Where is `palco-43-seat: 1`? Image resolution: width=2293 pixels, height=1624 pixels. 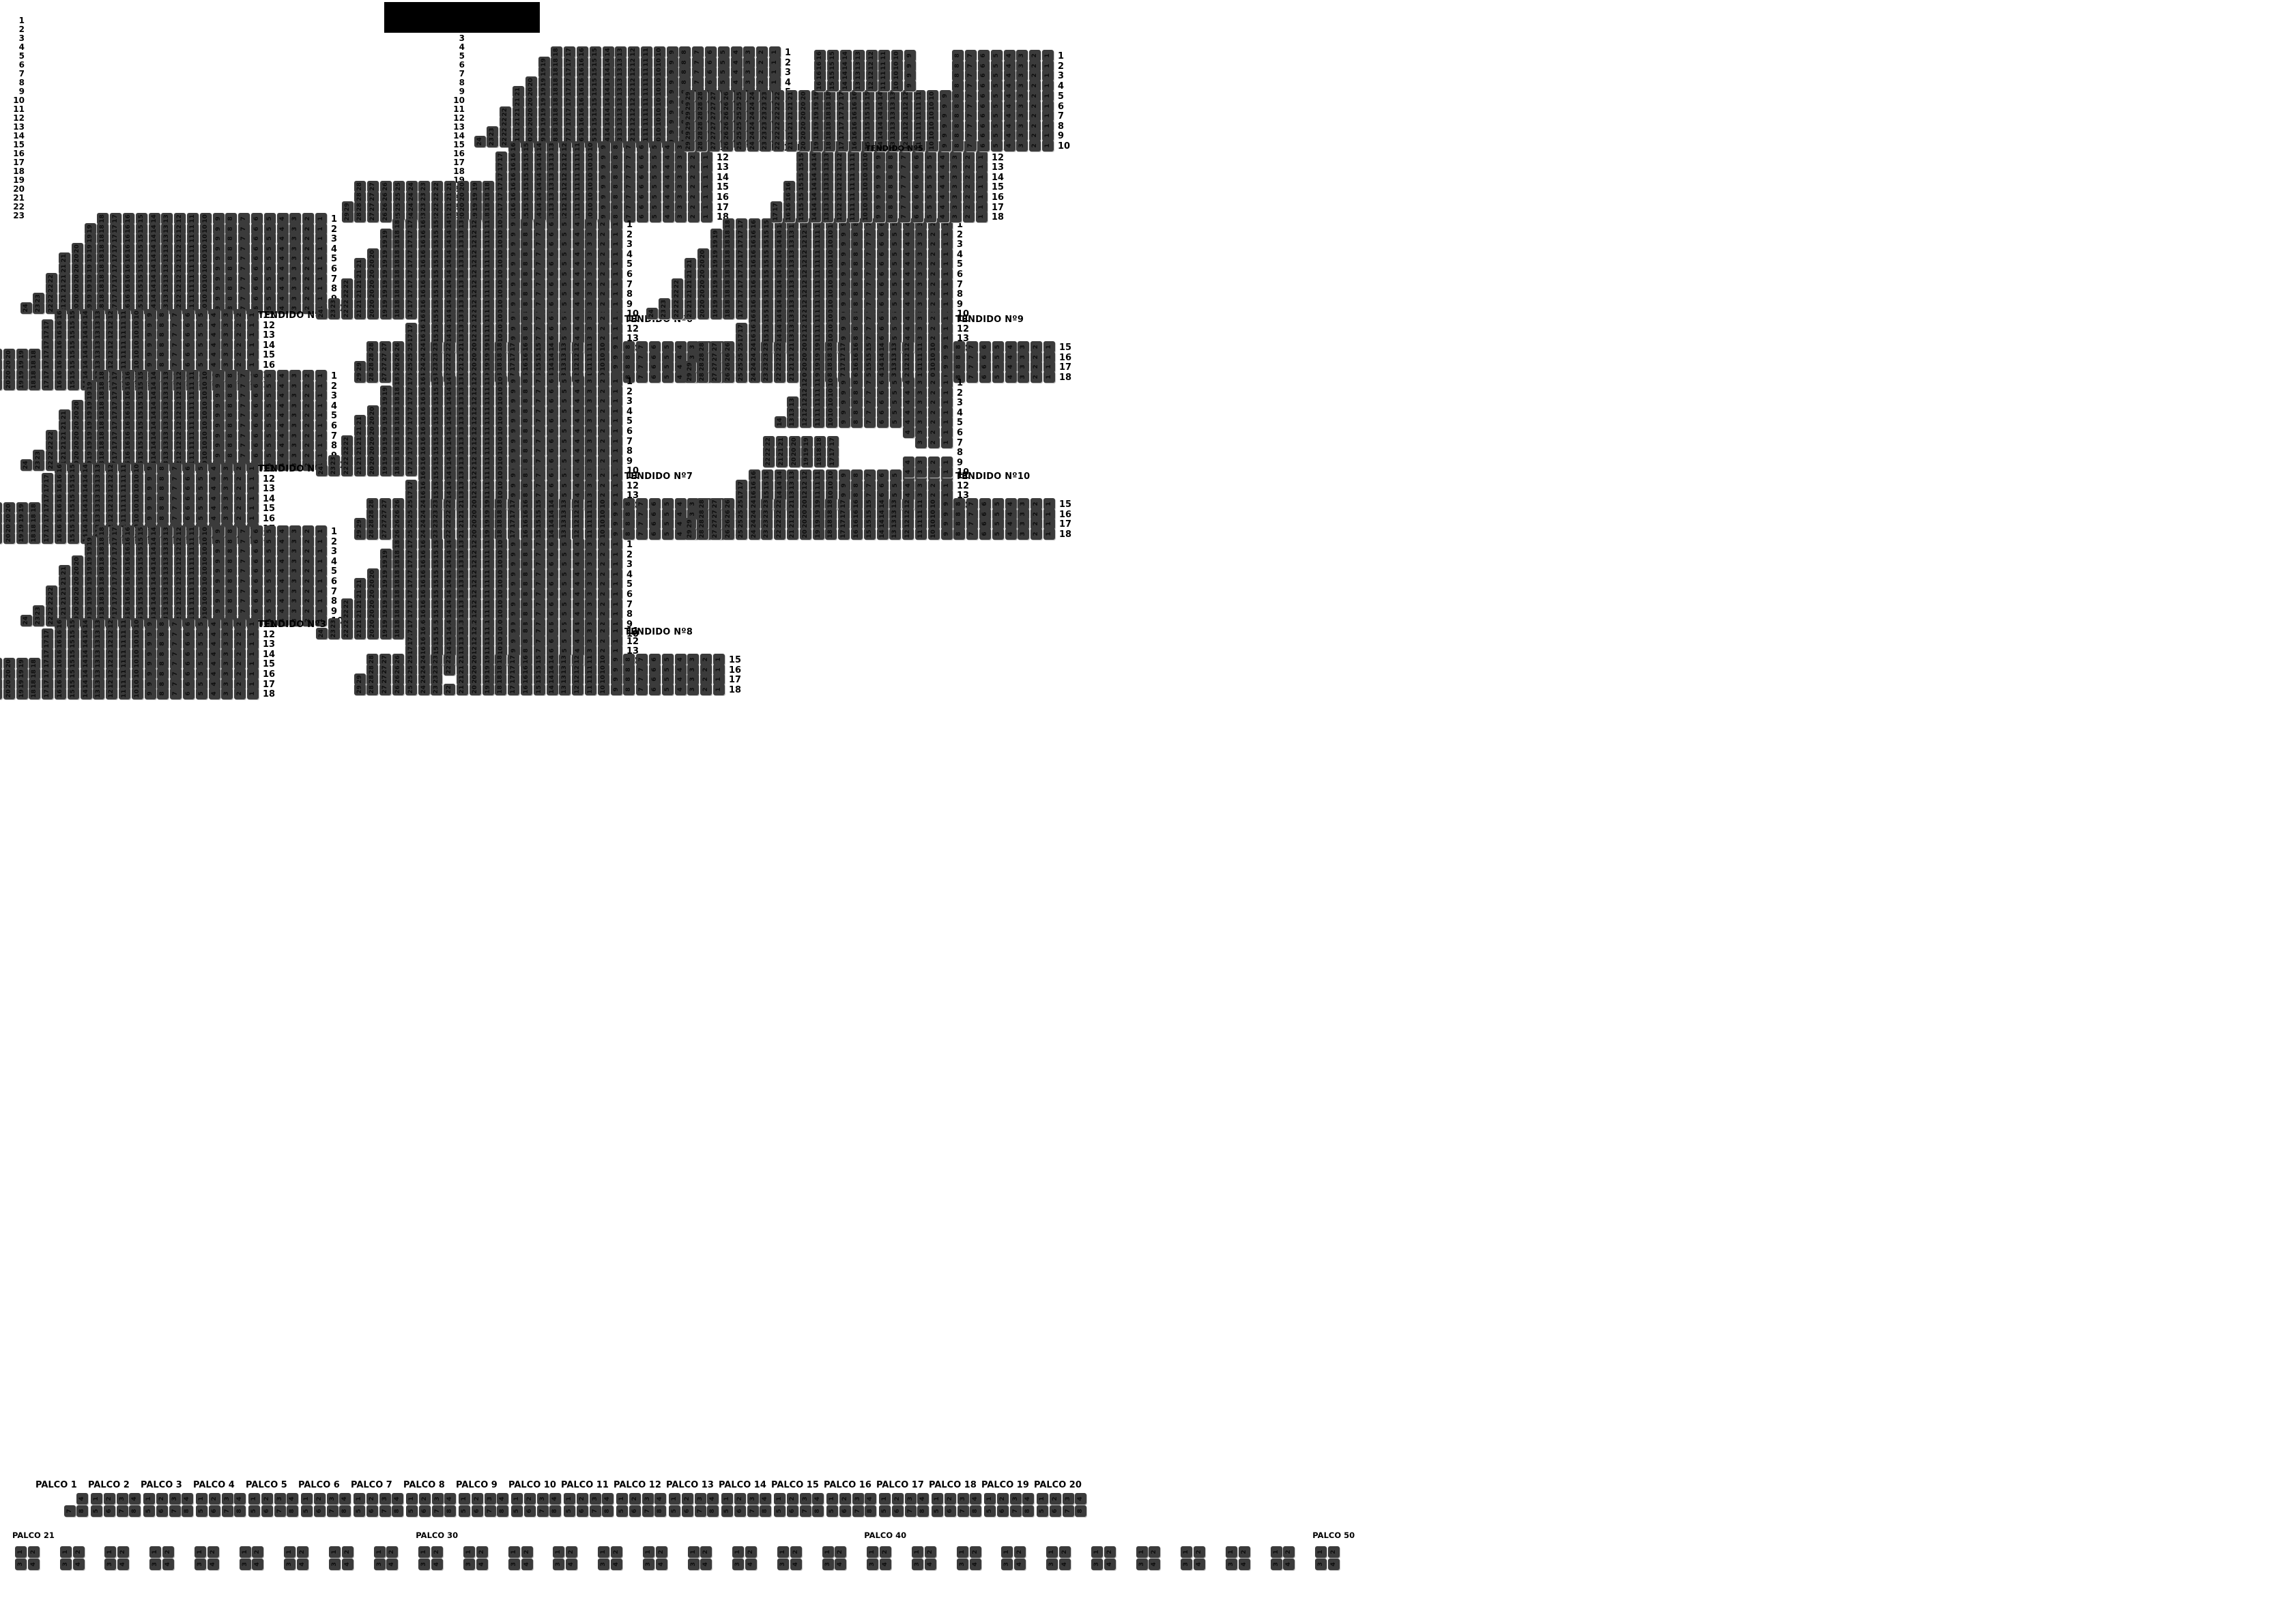
palco-43-seat: 1 is located at coordinates (1007, 1552).